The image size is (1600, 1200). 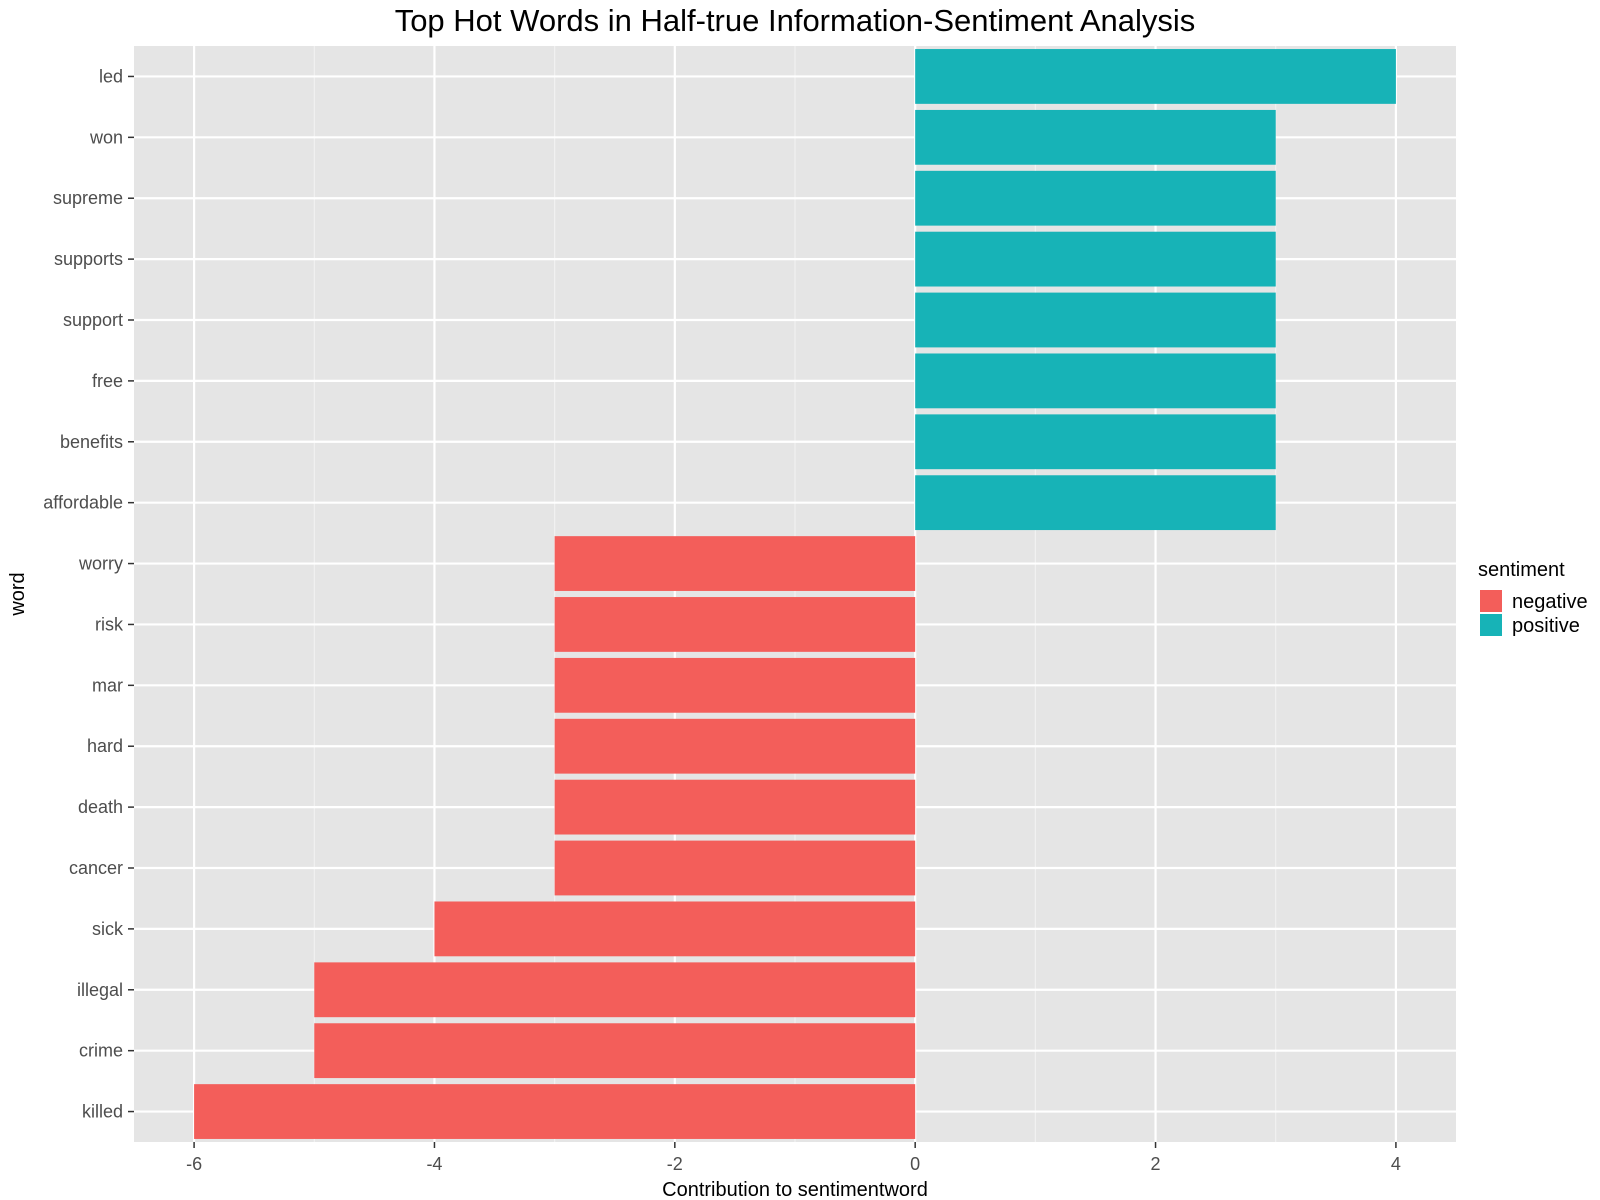 What do you see at coordinates (735, 685) in the screenshot?
I see `bar-mar` at bounding box center [735, 685].